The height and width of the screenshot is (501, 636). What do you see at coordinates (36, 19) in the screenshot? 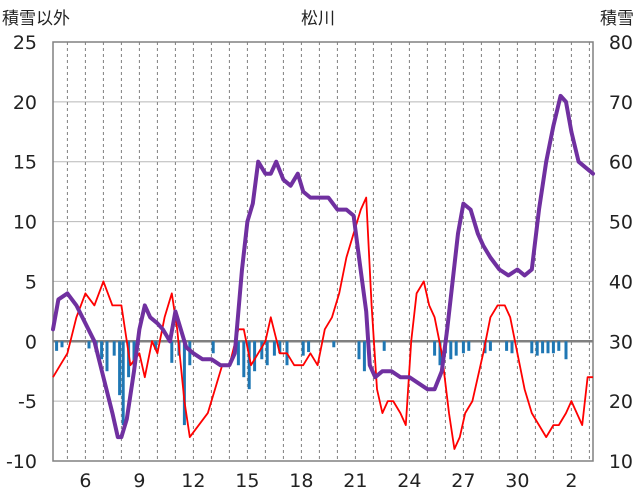
I see `left-axis-label: 積雪以外` at bounding box center [36, 19].